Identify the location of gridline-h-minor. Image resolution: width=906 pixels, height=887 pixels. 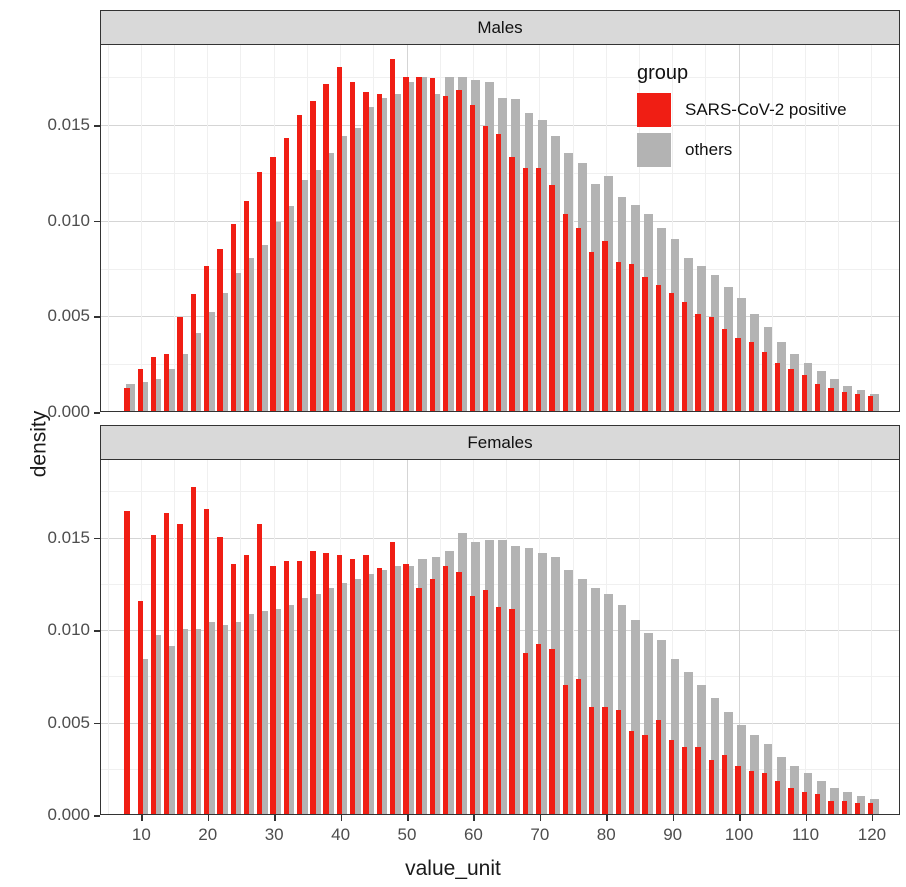
(500, 492).